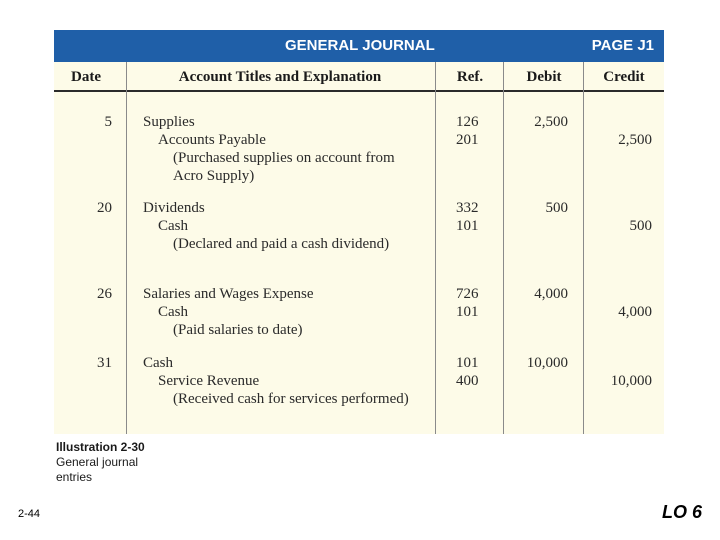 The height and width of the screenshot is (540, 720). What do you see at coordinates (209, 381) in the screenshot?
I see `entry-credit-account: Service Revenue` at bounding box center [209, 381].